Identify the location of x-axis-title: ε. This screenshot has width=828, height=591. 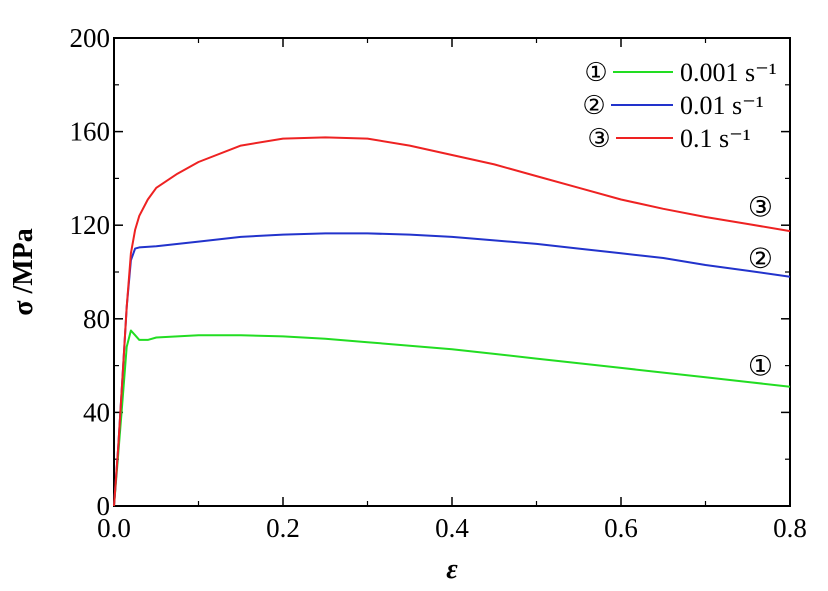
(452, 569).